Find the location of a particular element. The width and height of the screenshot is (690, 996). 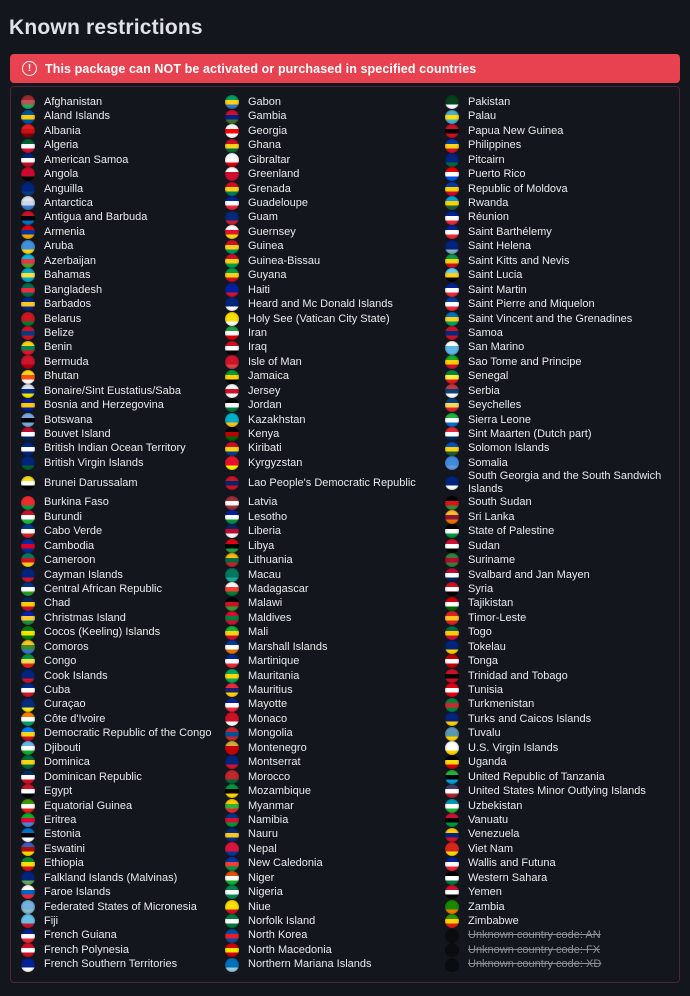

country-item: North Korea is located at coordinates (335, 935).